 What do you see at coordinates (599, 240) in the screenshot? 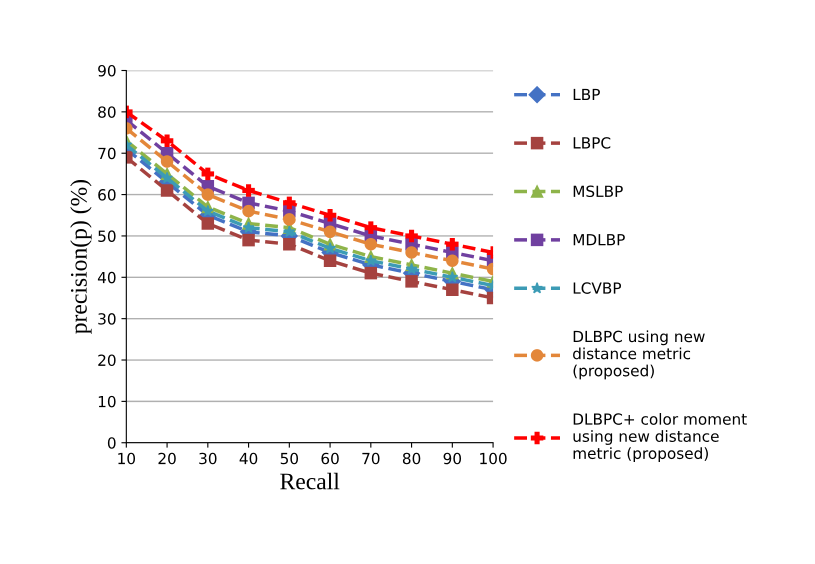
I see `legend-label: MDLBP` at bounding box center [599, 240].